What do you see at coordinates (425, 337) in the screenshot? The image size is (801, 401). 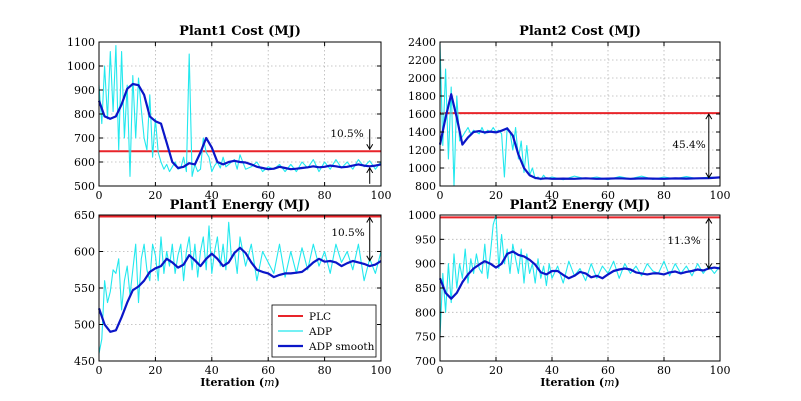 I see `y-tick-label: 750` at bounding box center [425, 337].